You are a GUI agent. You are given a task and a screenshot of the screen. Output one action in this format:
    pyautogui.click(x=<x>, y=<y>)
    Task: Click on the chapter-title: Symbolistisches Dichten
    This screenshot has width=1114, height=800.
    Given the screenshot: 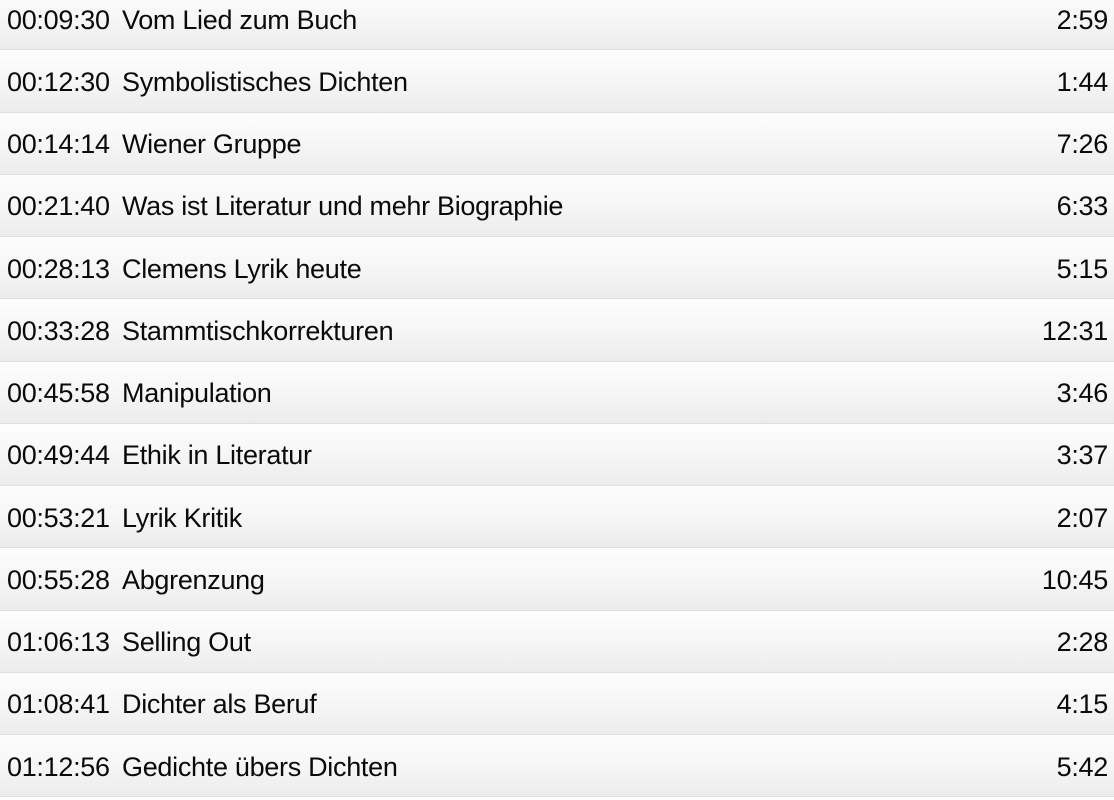 What is the action you would take?
    pyautogui.click(x=265, y=81)
    